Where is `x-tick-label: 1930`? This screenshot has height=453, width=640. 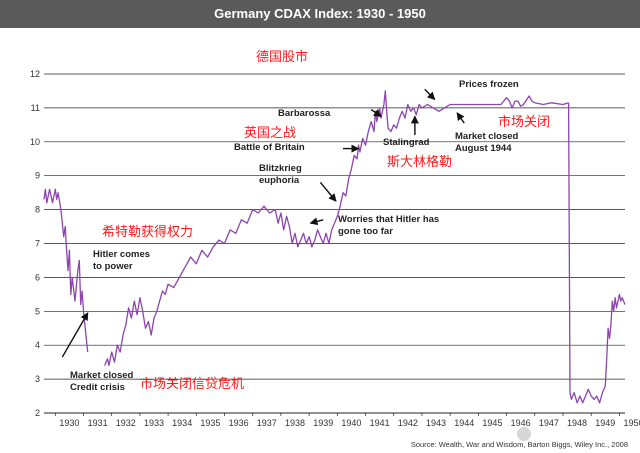
x-tick-label: 1930 is located at coordinates (69, 423).